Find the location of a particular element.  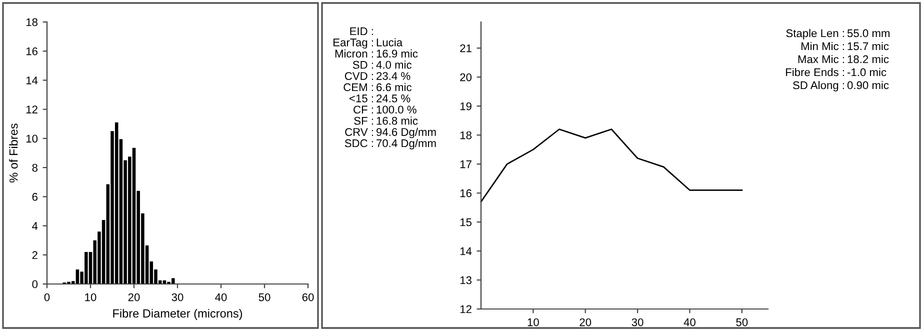

text: SDC : 70.4 Dg/mm is located at coordinates (390, 144).